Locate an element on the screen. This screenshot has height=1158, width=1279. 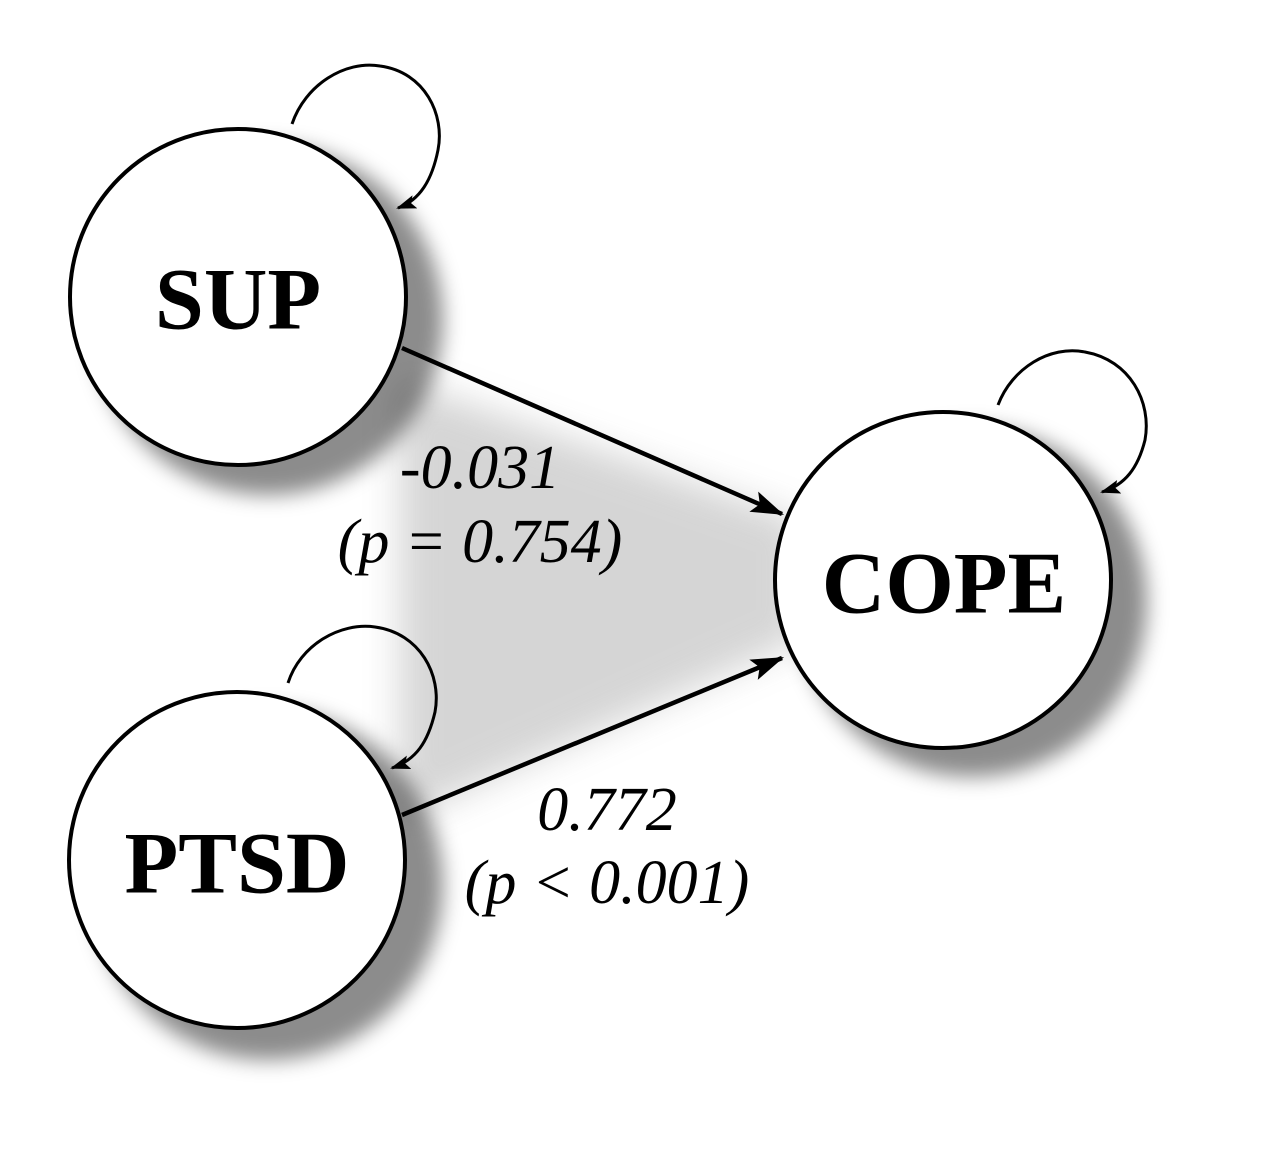
ptsd-to-cope-coefficient: 0.772 is located at coordinates (607, 810).